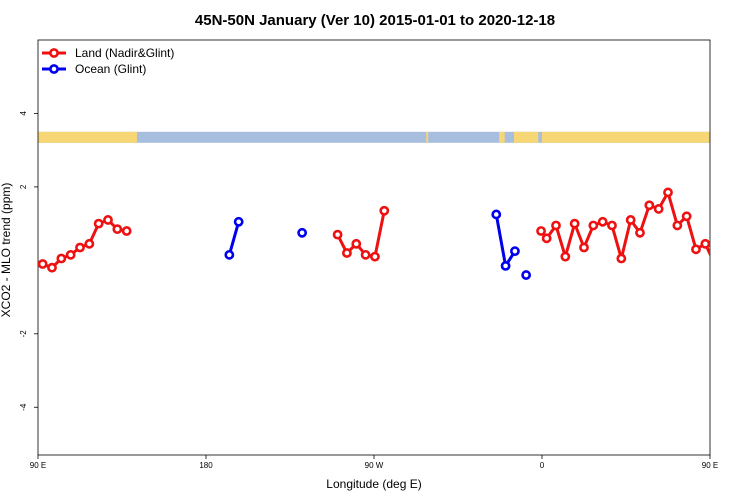  Describe the element at coordinates (373, 484) in the screenshot. I see `x-axis-label: Longitude (deg E)` at that location.